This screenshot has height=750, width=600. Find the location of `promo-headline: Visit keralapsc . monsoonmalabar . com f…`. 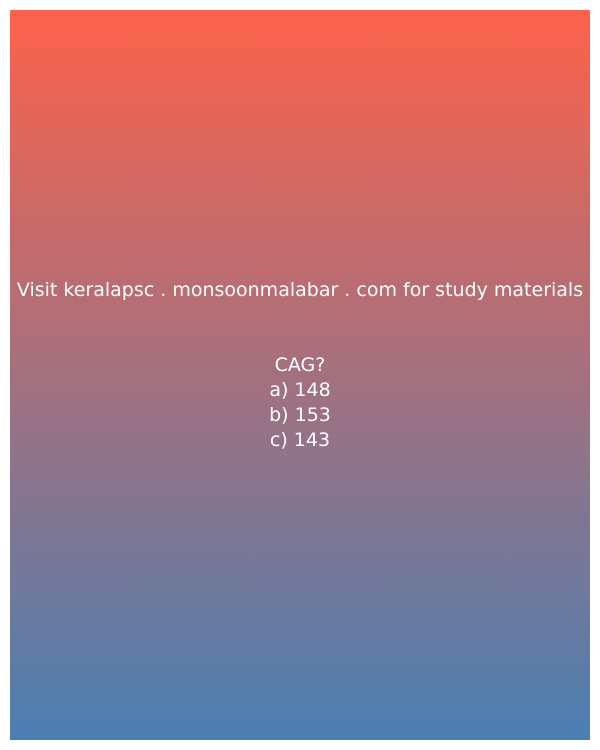

promo-headline: Visit keralapsc . monsoonmalabar . com f… is located at coordinates (300, 290).